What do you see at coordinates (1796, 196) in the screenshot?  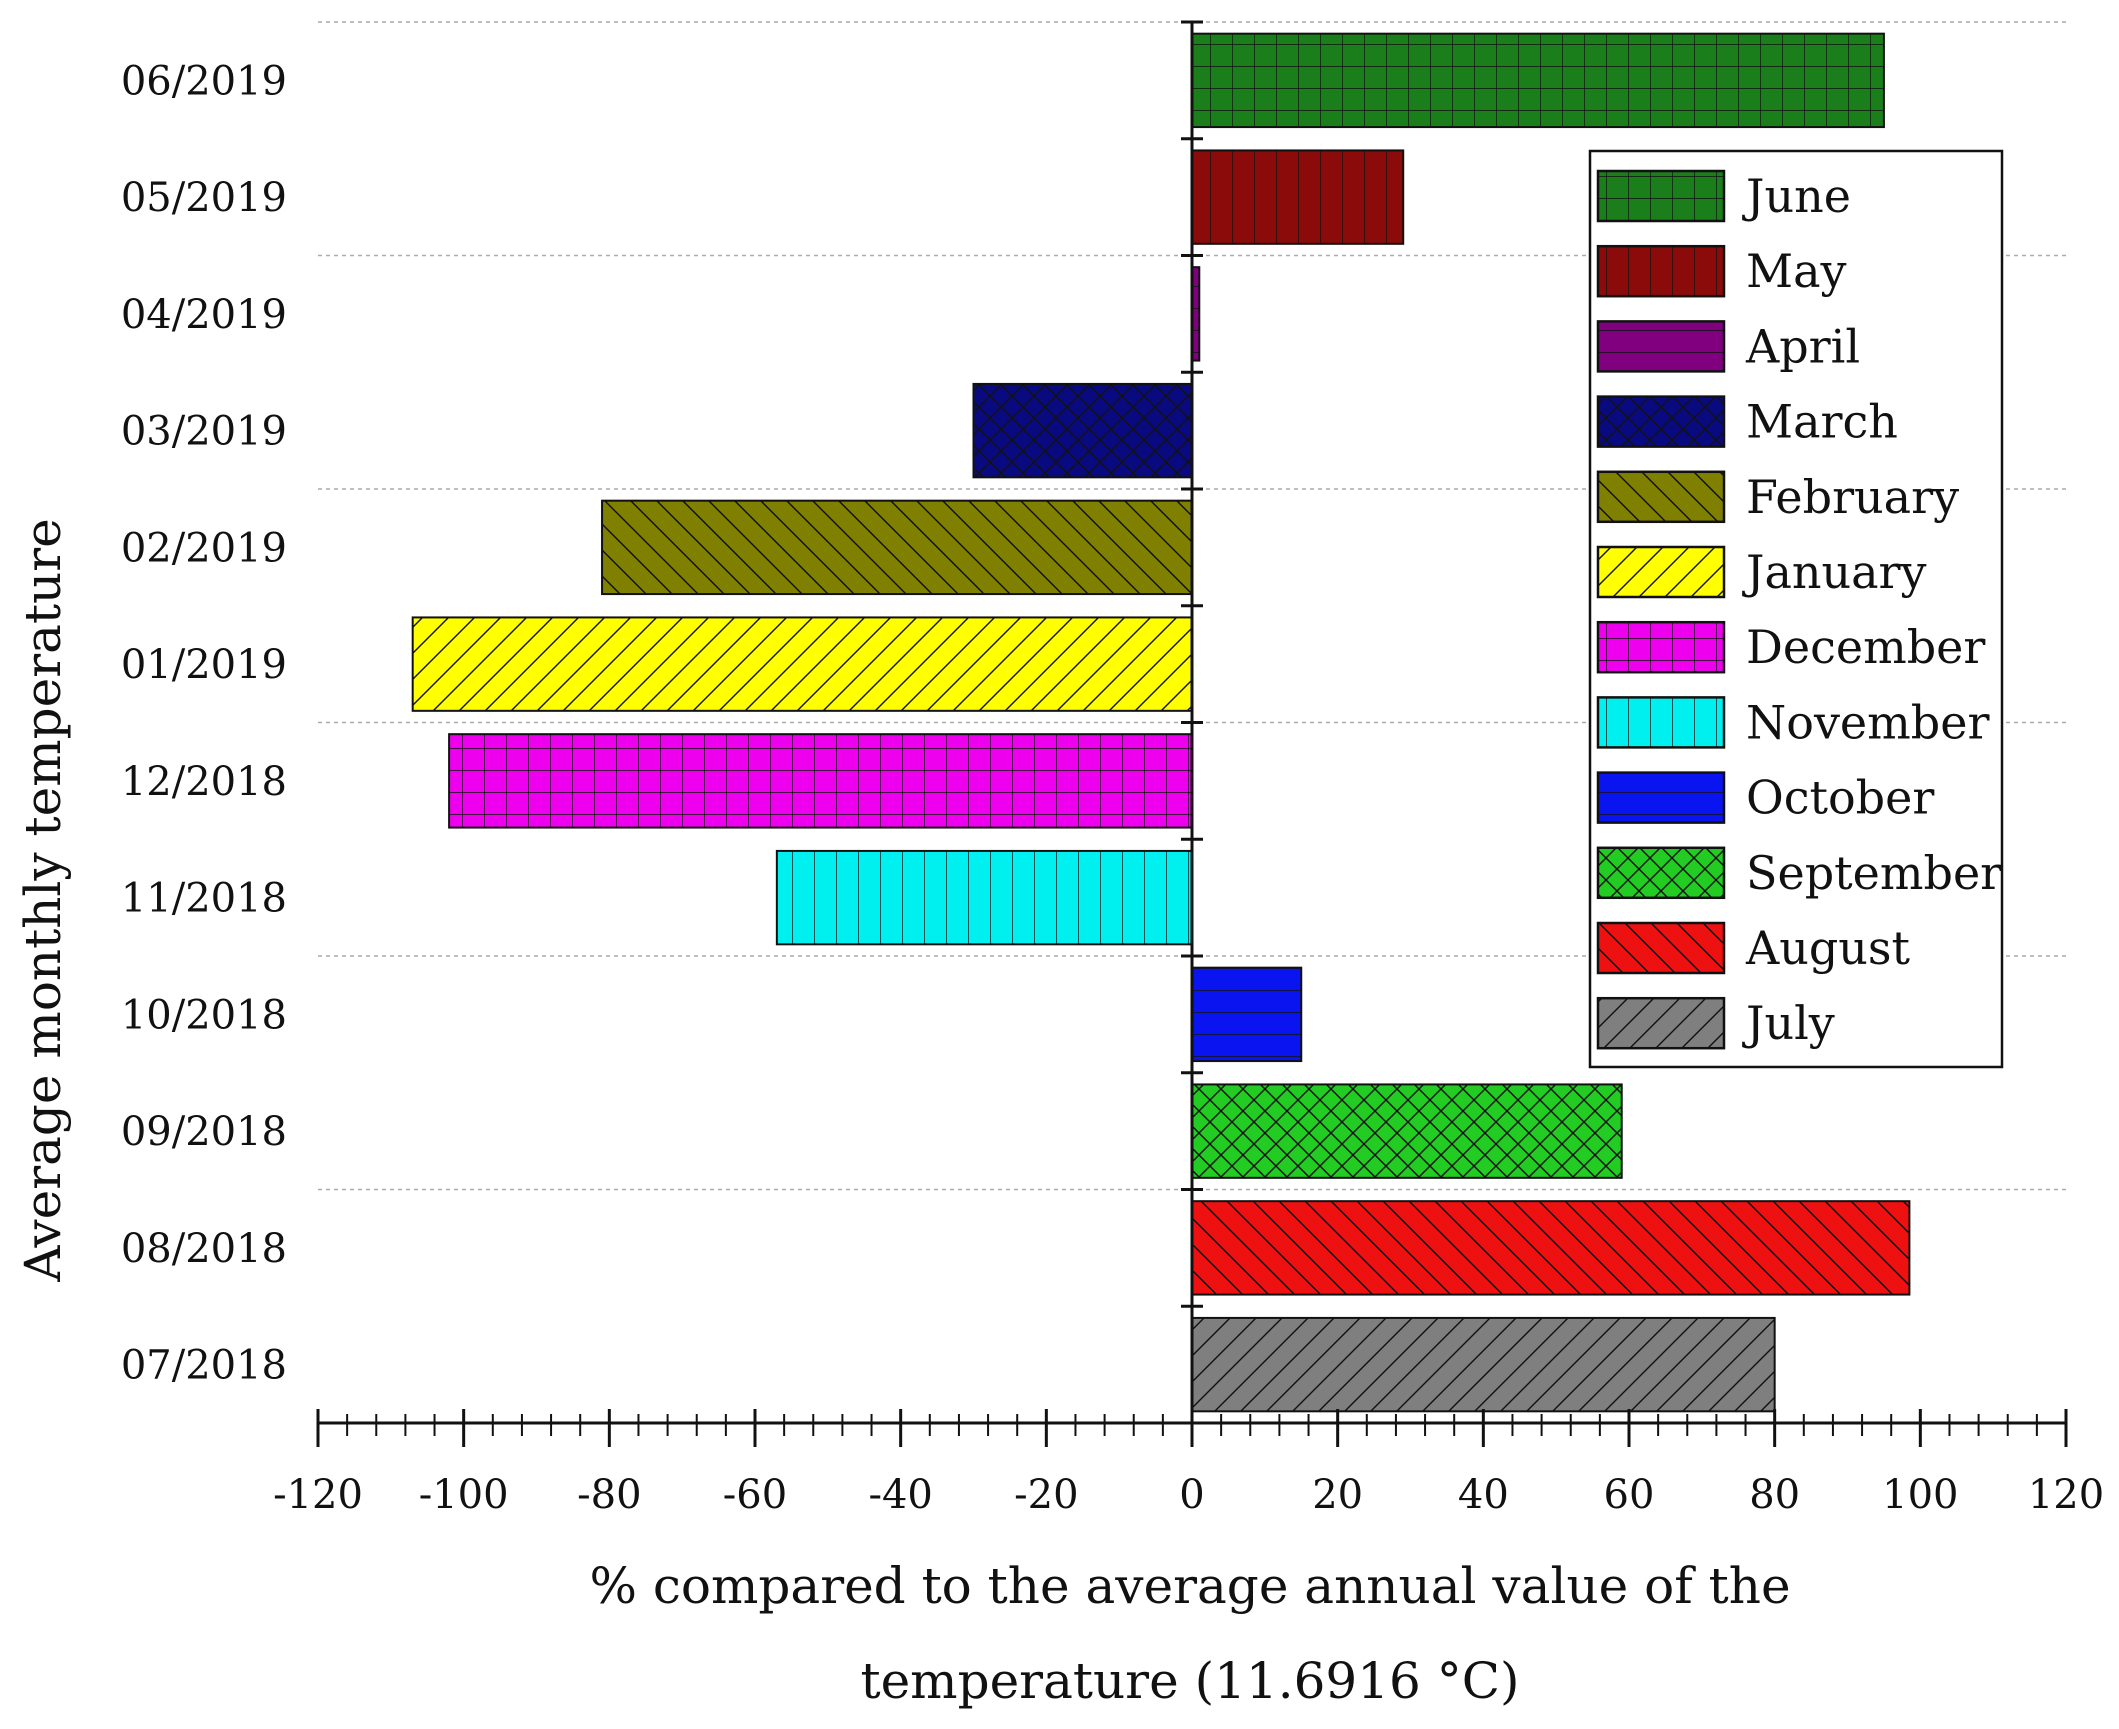 I see `legend-label-june: June` at bounding box center [1796, 196].